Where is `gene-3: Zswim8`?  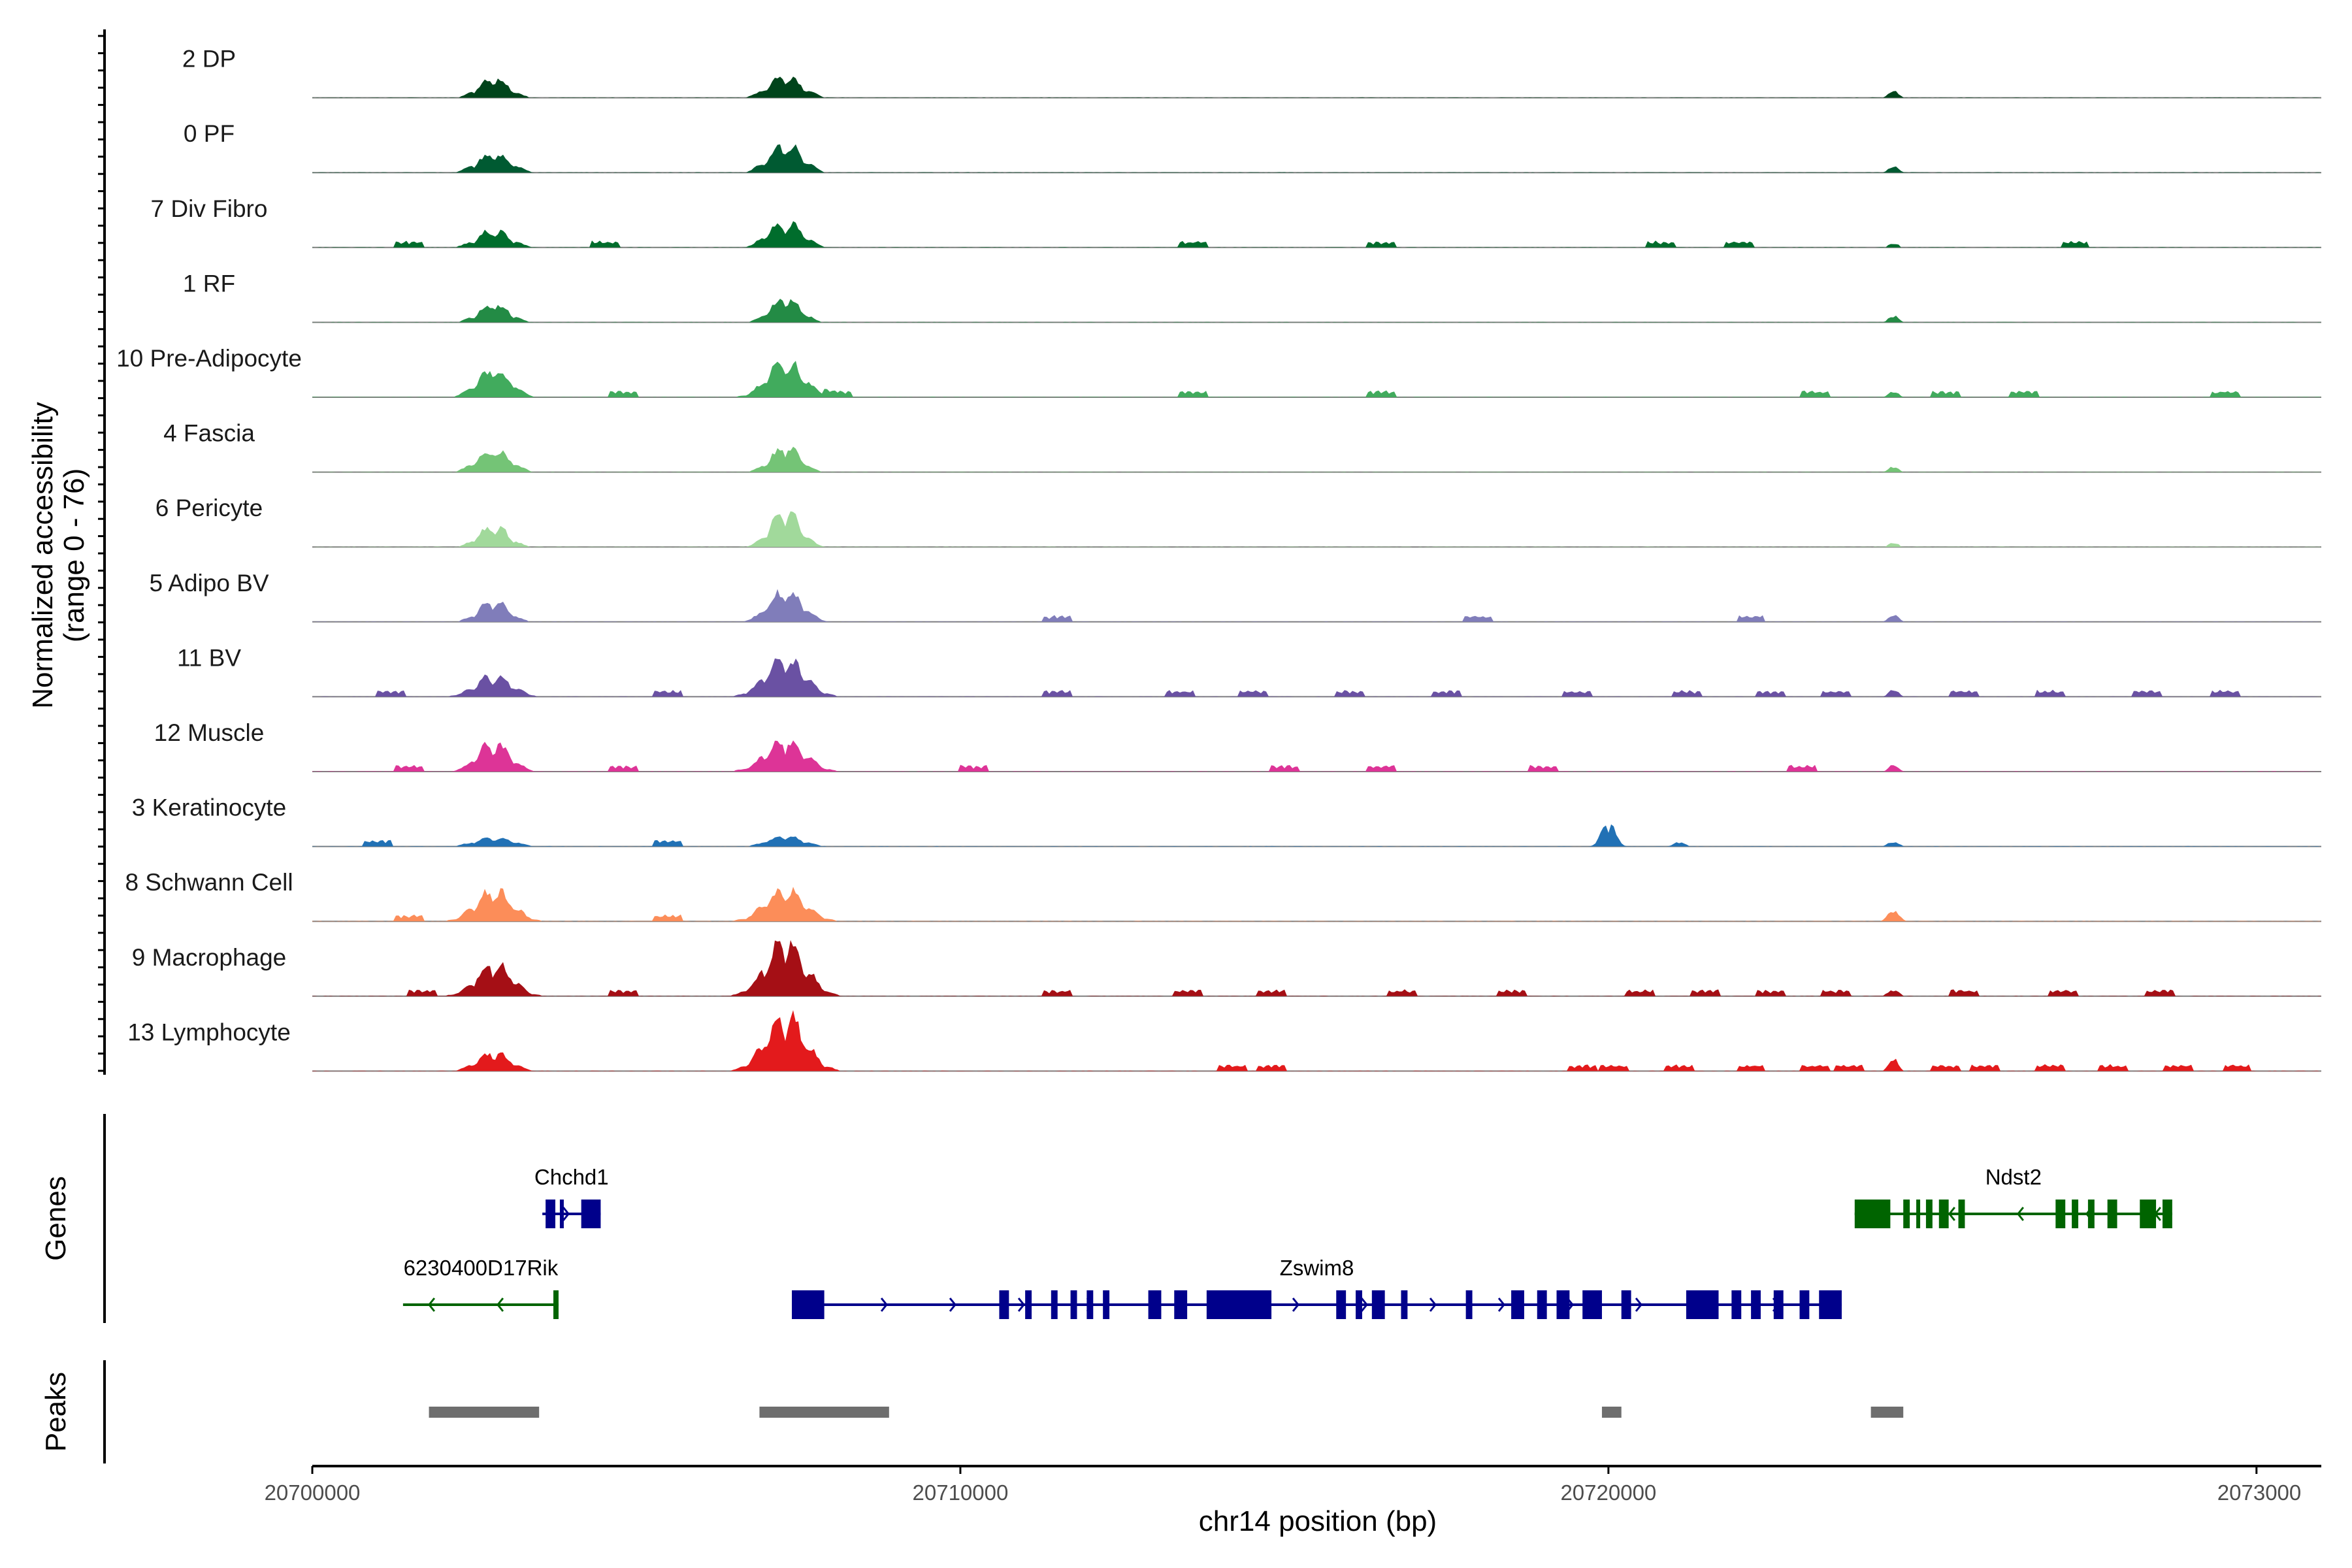
gene-3: Zswim8 is located at coordinates (1317, 1287).